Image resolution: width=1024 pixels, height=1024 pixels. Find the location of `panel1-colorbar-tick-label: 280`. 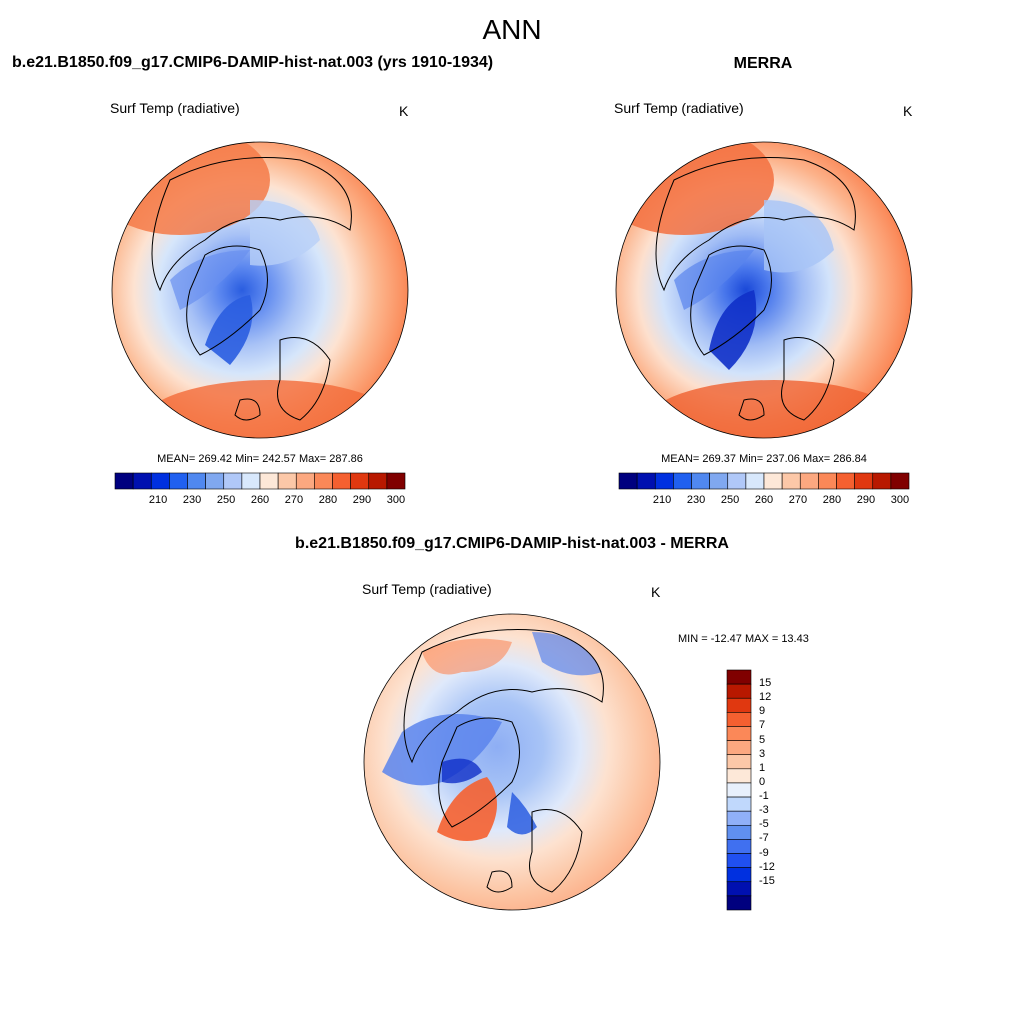

panel1-colorbar-tick-label: 280 is located at coordinates (328, 500).